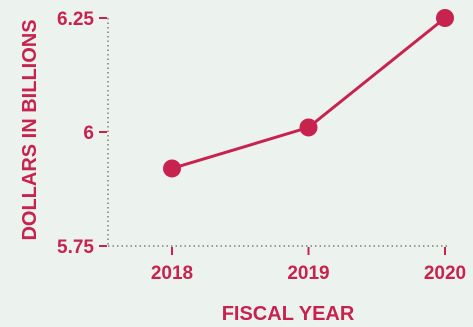 The width and height of the screenshot is (473, 327). Describe the element at coordinates (75, 247) in the screenshot. I see `y-tick-label: 5.75` at that location.